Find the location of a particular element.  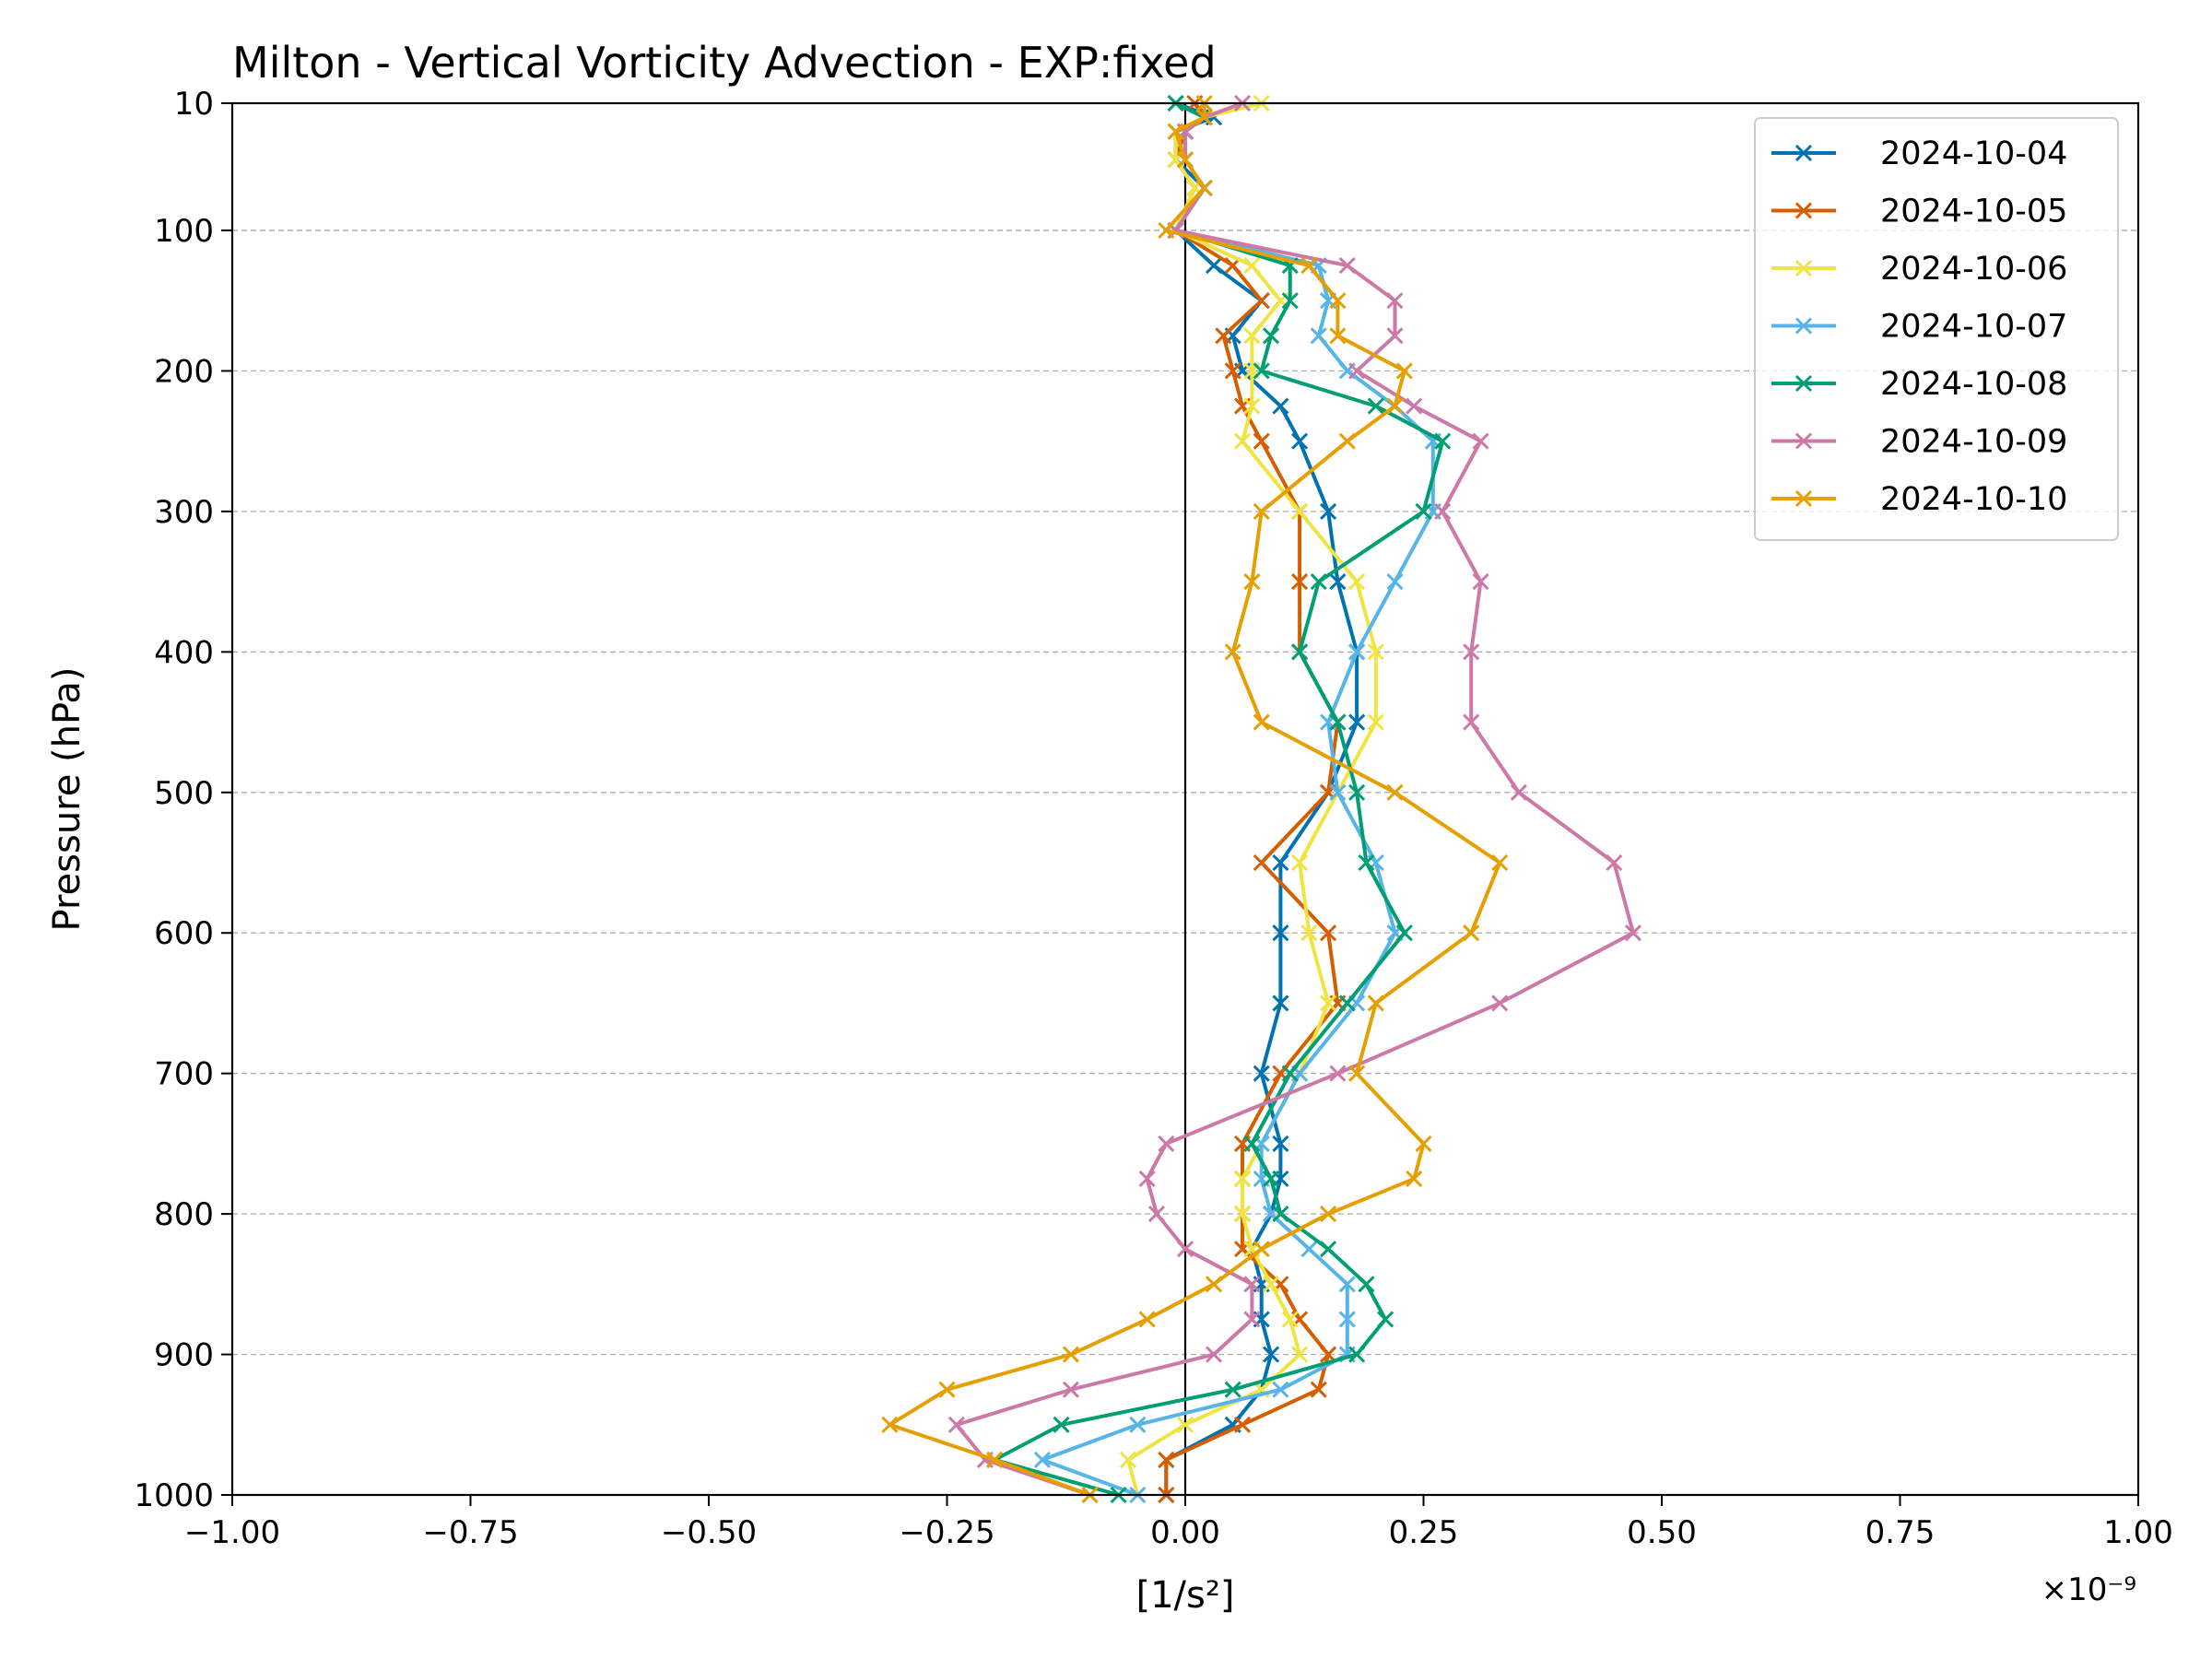

legend-label: 2024-10-04 is located at coordinates (1973, 153).